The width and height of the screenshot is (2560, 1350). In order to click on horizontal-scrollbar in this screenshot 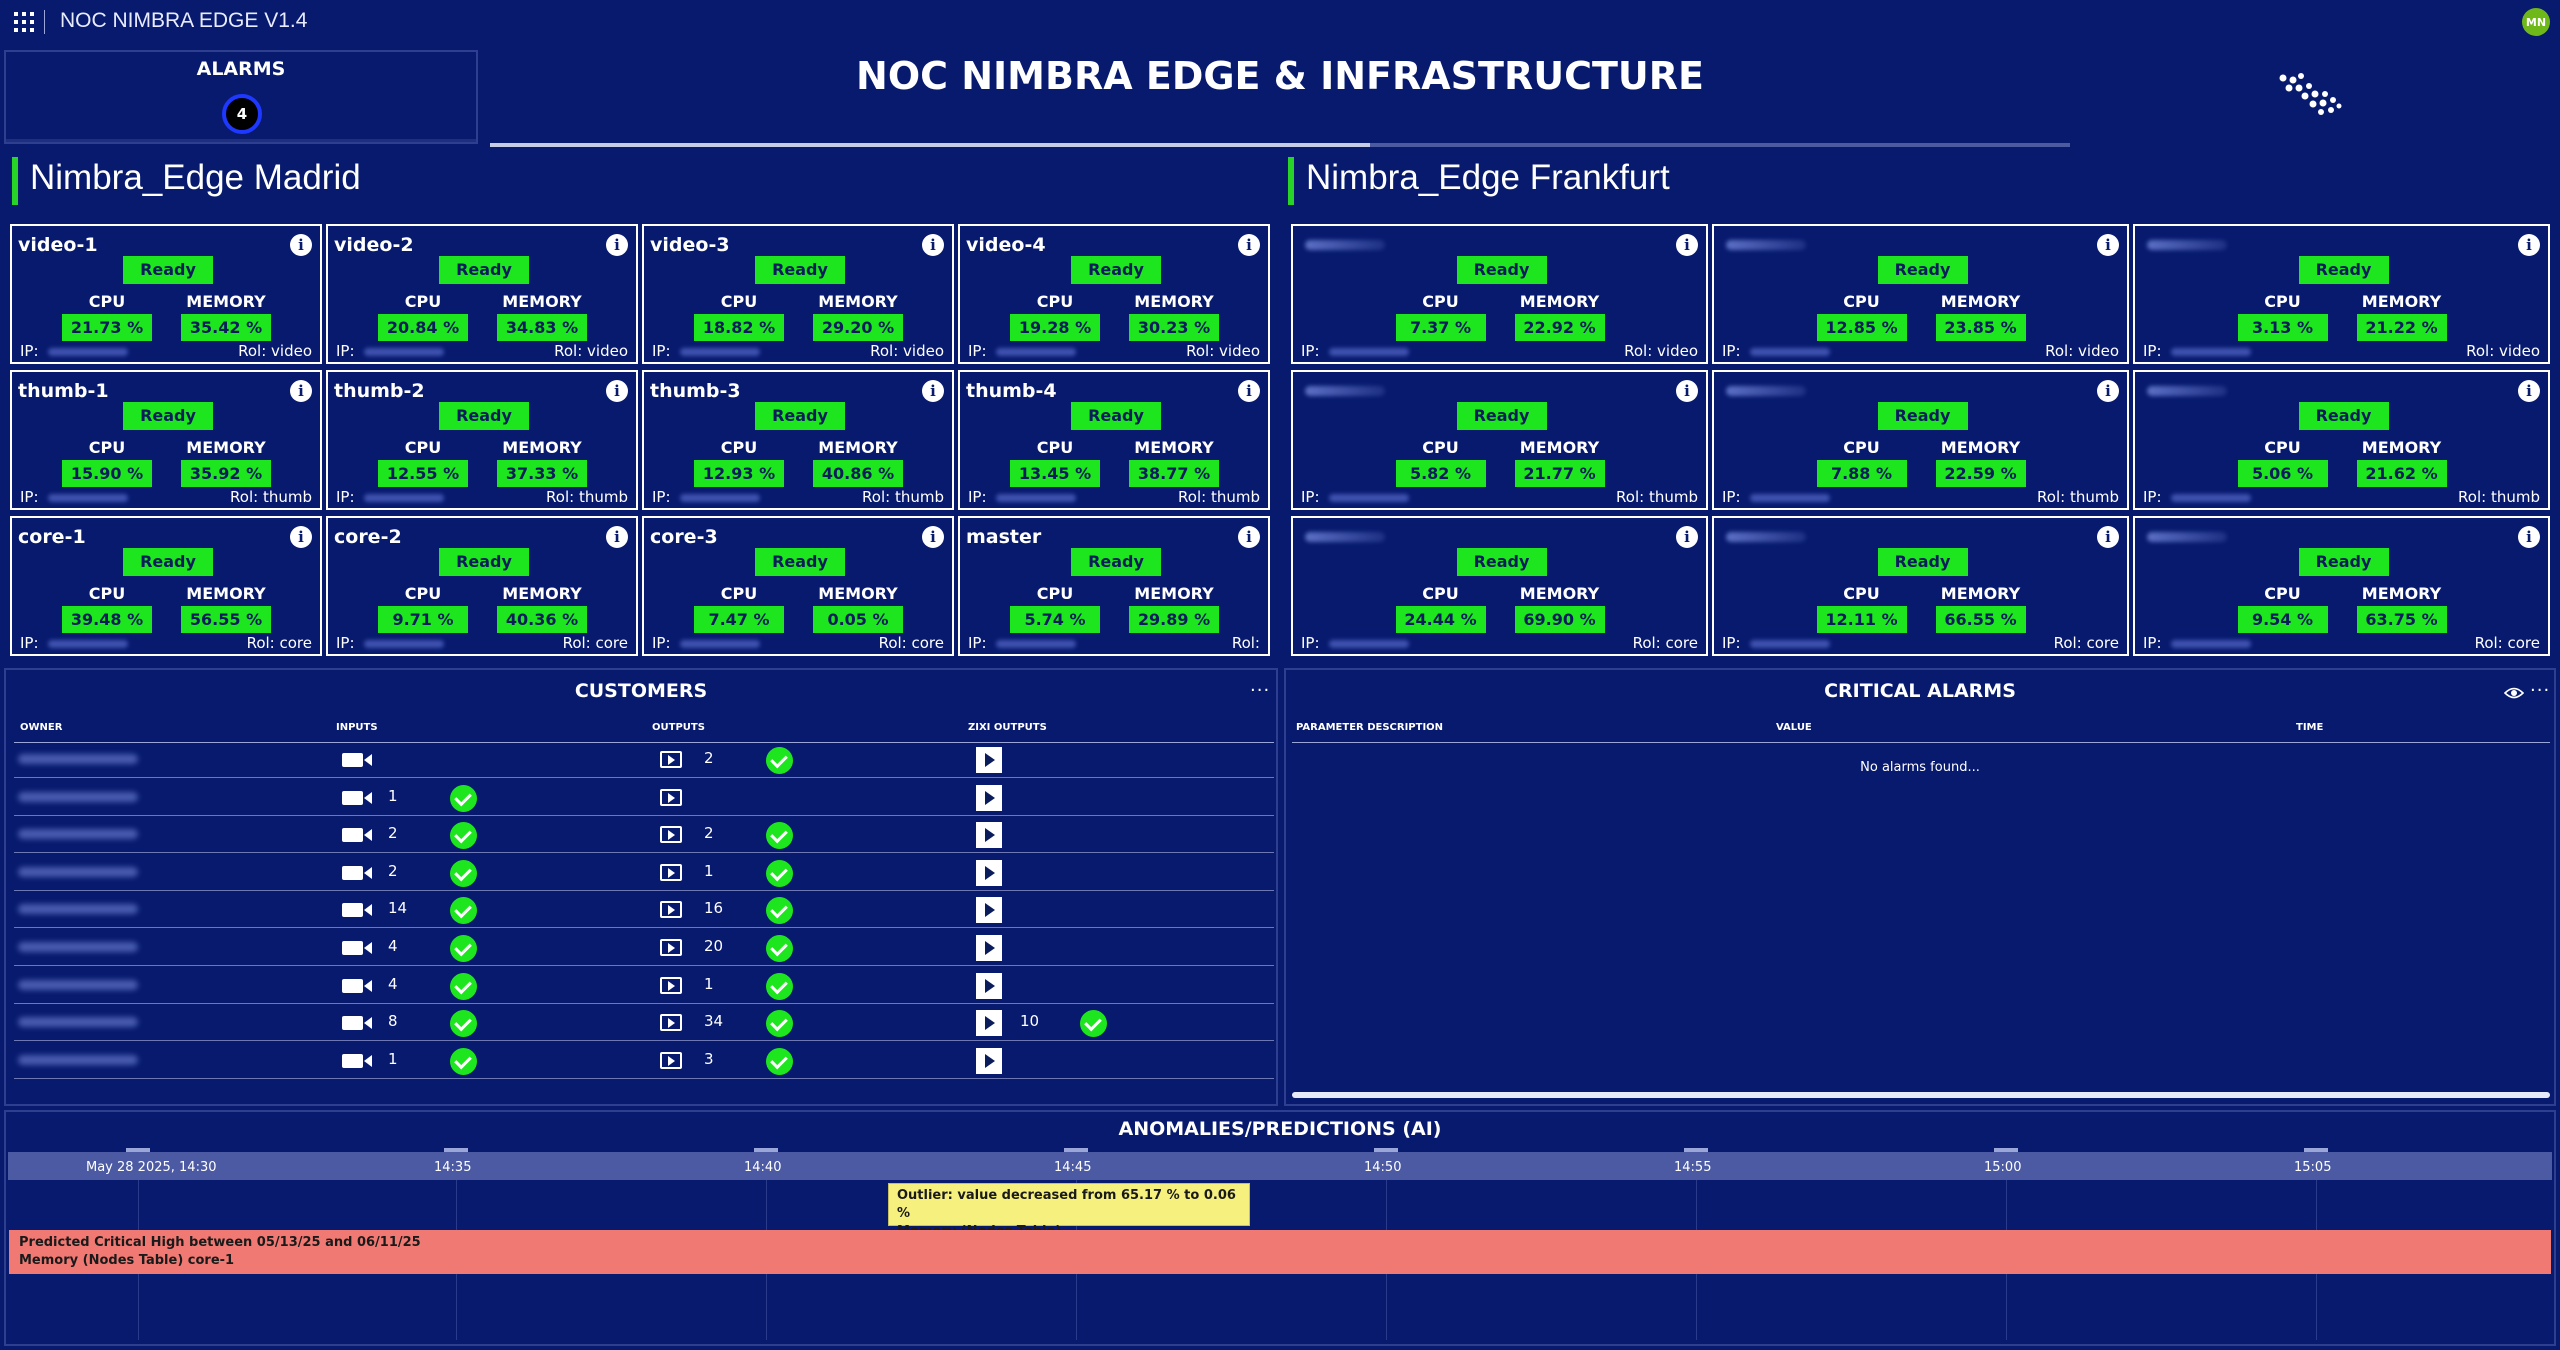, I will do `click(1921, 1095)`.